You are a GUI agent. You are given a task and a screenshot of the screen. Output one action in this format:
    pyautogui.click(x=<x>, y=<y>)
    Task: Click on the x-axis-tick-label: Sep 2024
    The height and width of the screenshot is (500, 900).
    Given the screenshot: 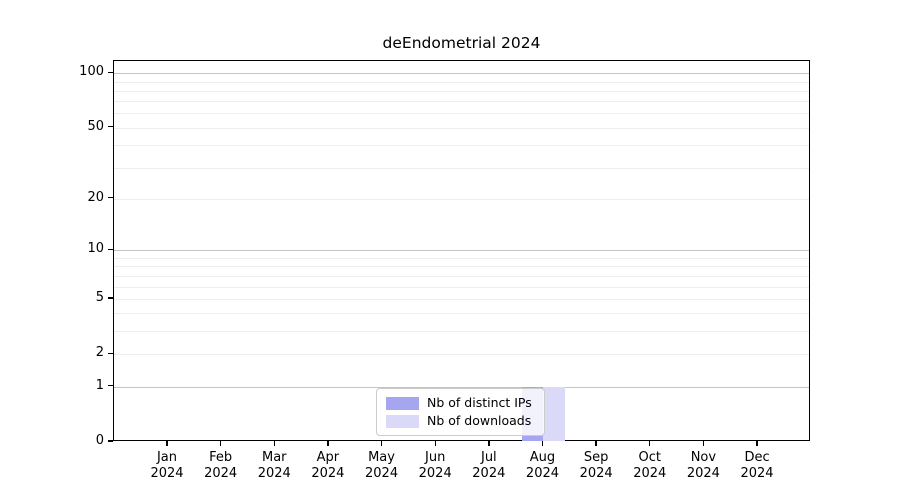 What is the action you would take?
    pyautogui.click(x=596, y=465)
    